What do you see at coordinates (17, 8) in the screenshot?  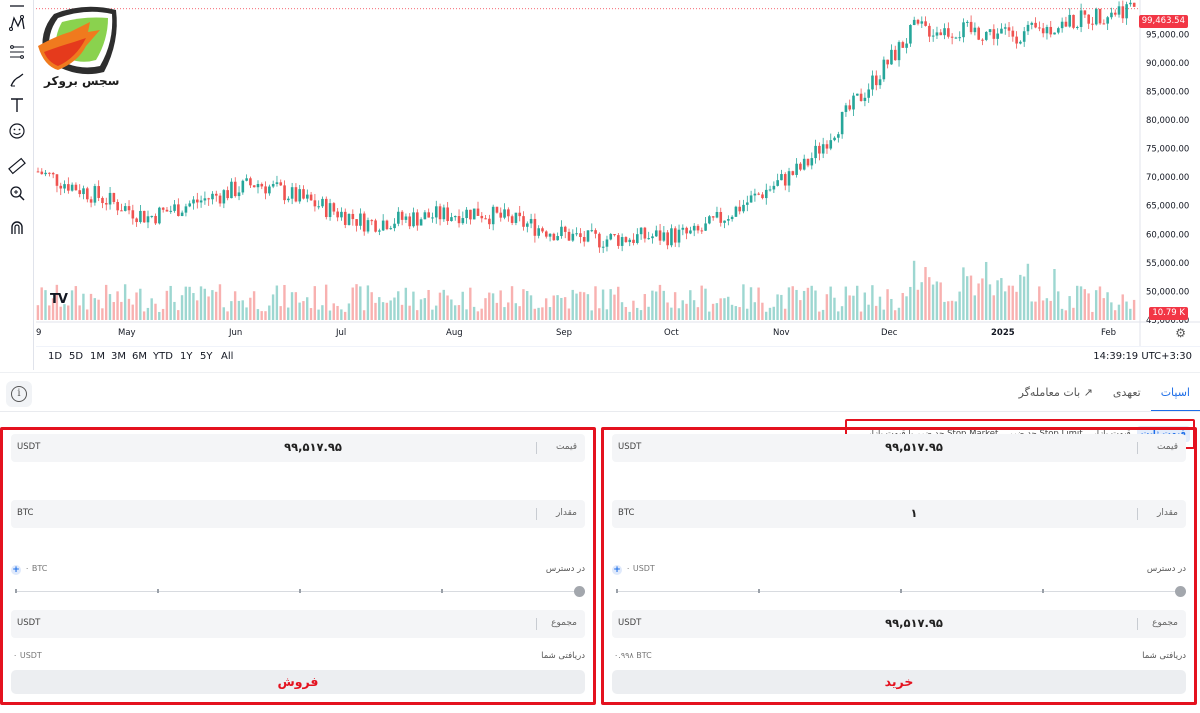 I see `trend-line-tool-icon` at bounding box center [17, 8].